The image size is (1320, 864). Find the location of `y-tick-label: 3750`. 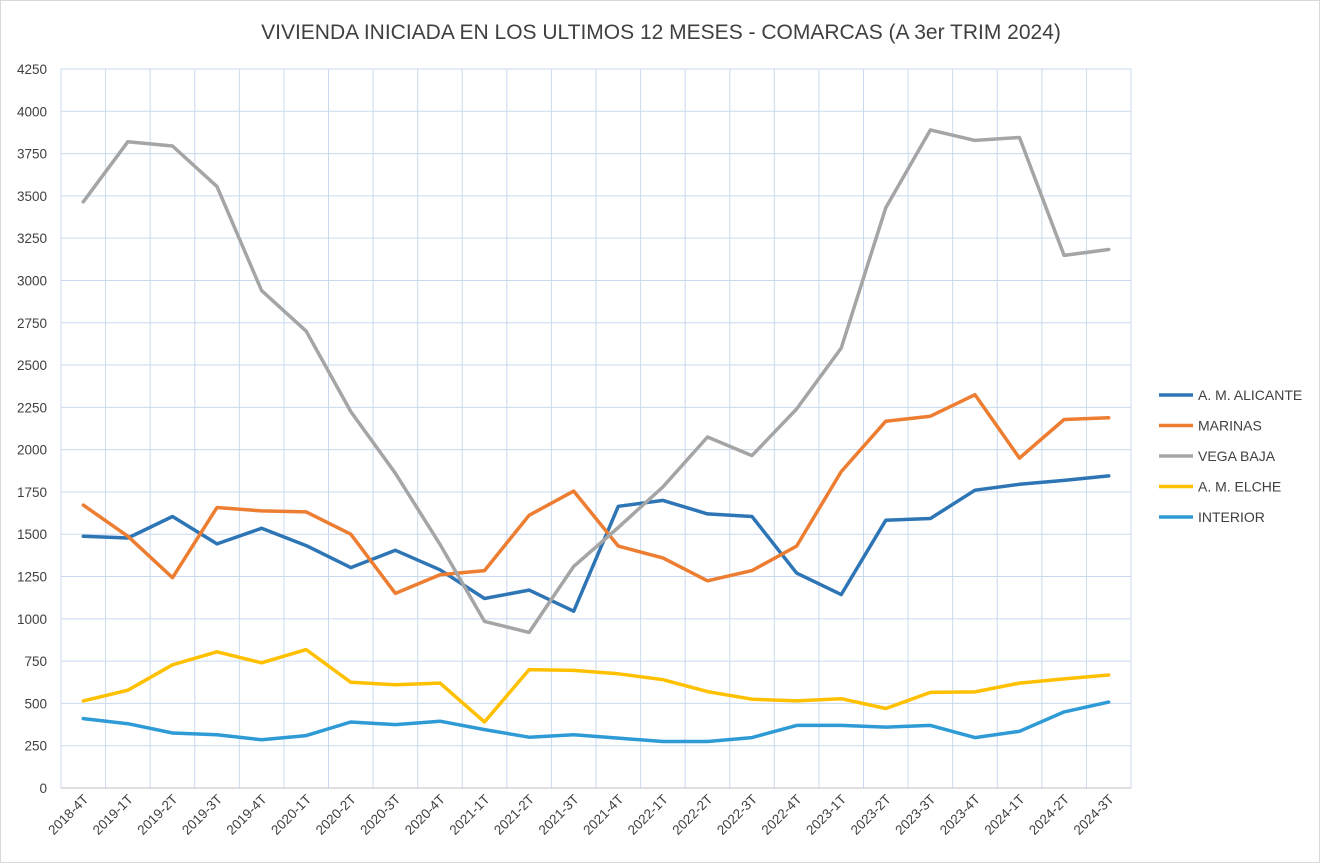

y-tick-label: 3750 is located at coordinates (32, 154).